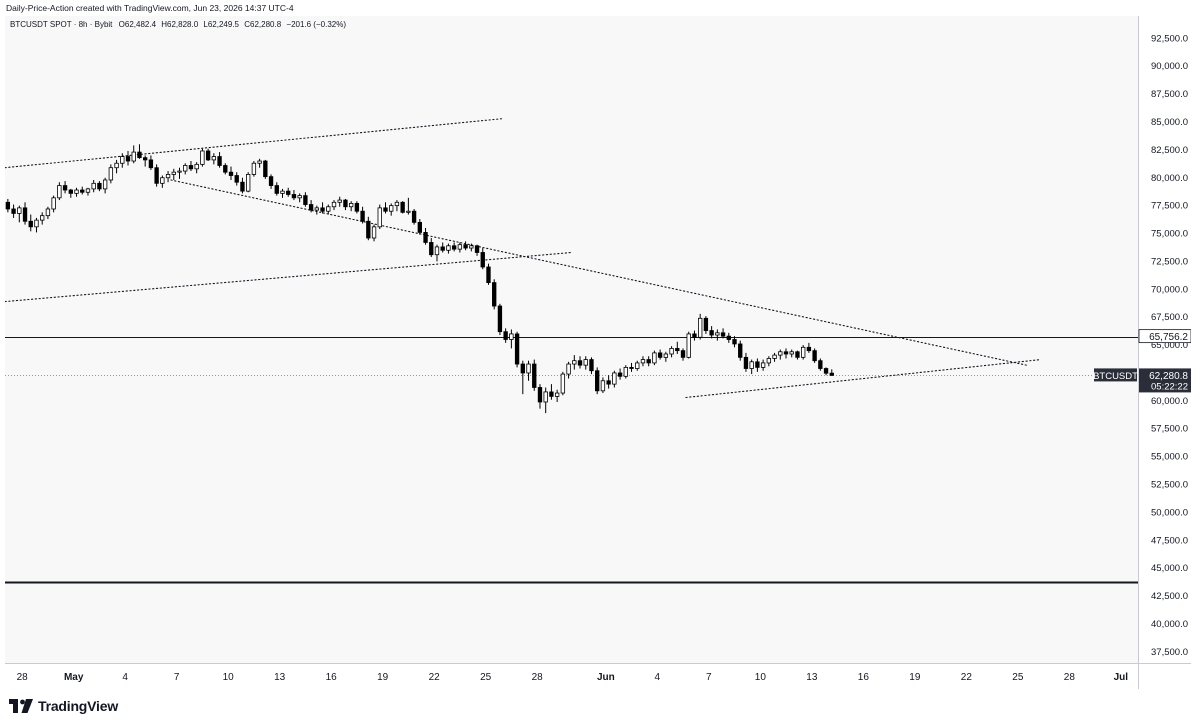  I want to click on time-tick-label: 10, so click(761, 677).